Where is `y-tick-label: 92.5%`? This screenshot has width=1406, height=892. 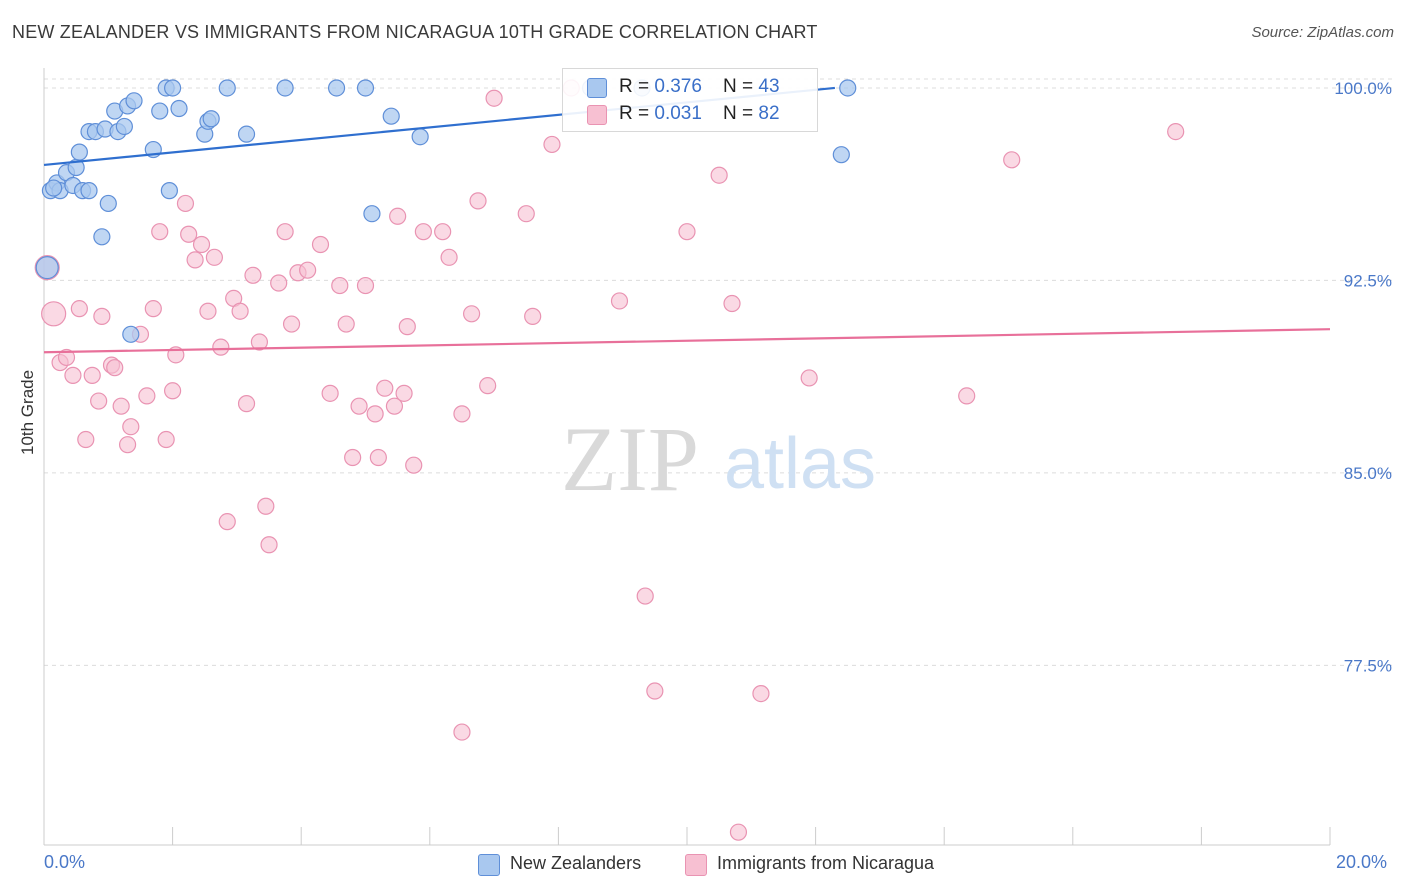 y-tick-label: 92.5% is located at coordinates (1368, 280).